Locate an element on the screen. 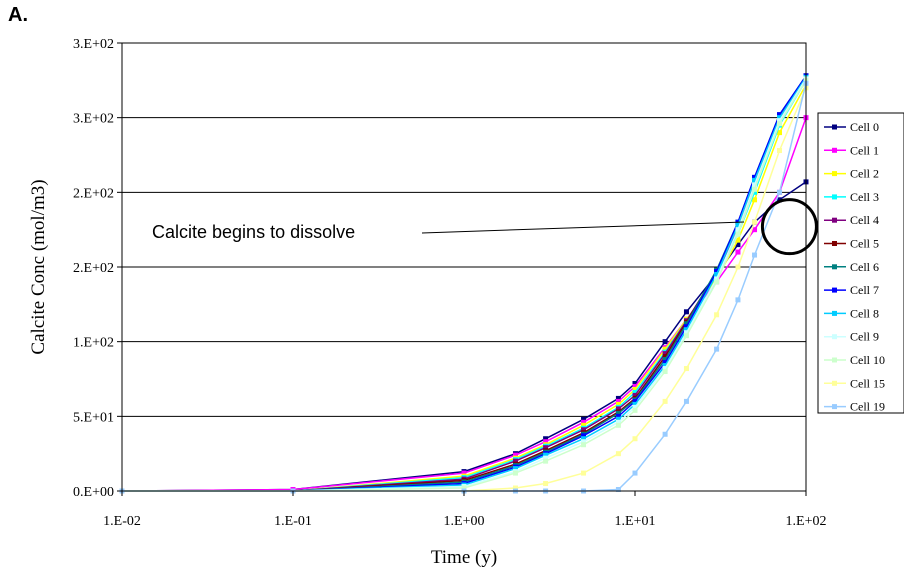 Image resolution: width=904 pixels, height=579 pixels. legend-label-2: Cell 2 is located at coordinates (864, 174).